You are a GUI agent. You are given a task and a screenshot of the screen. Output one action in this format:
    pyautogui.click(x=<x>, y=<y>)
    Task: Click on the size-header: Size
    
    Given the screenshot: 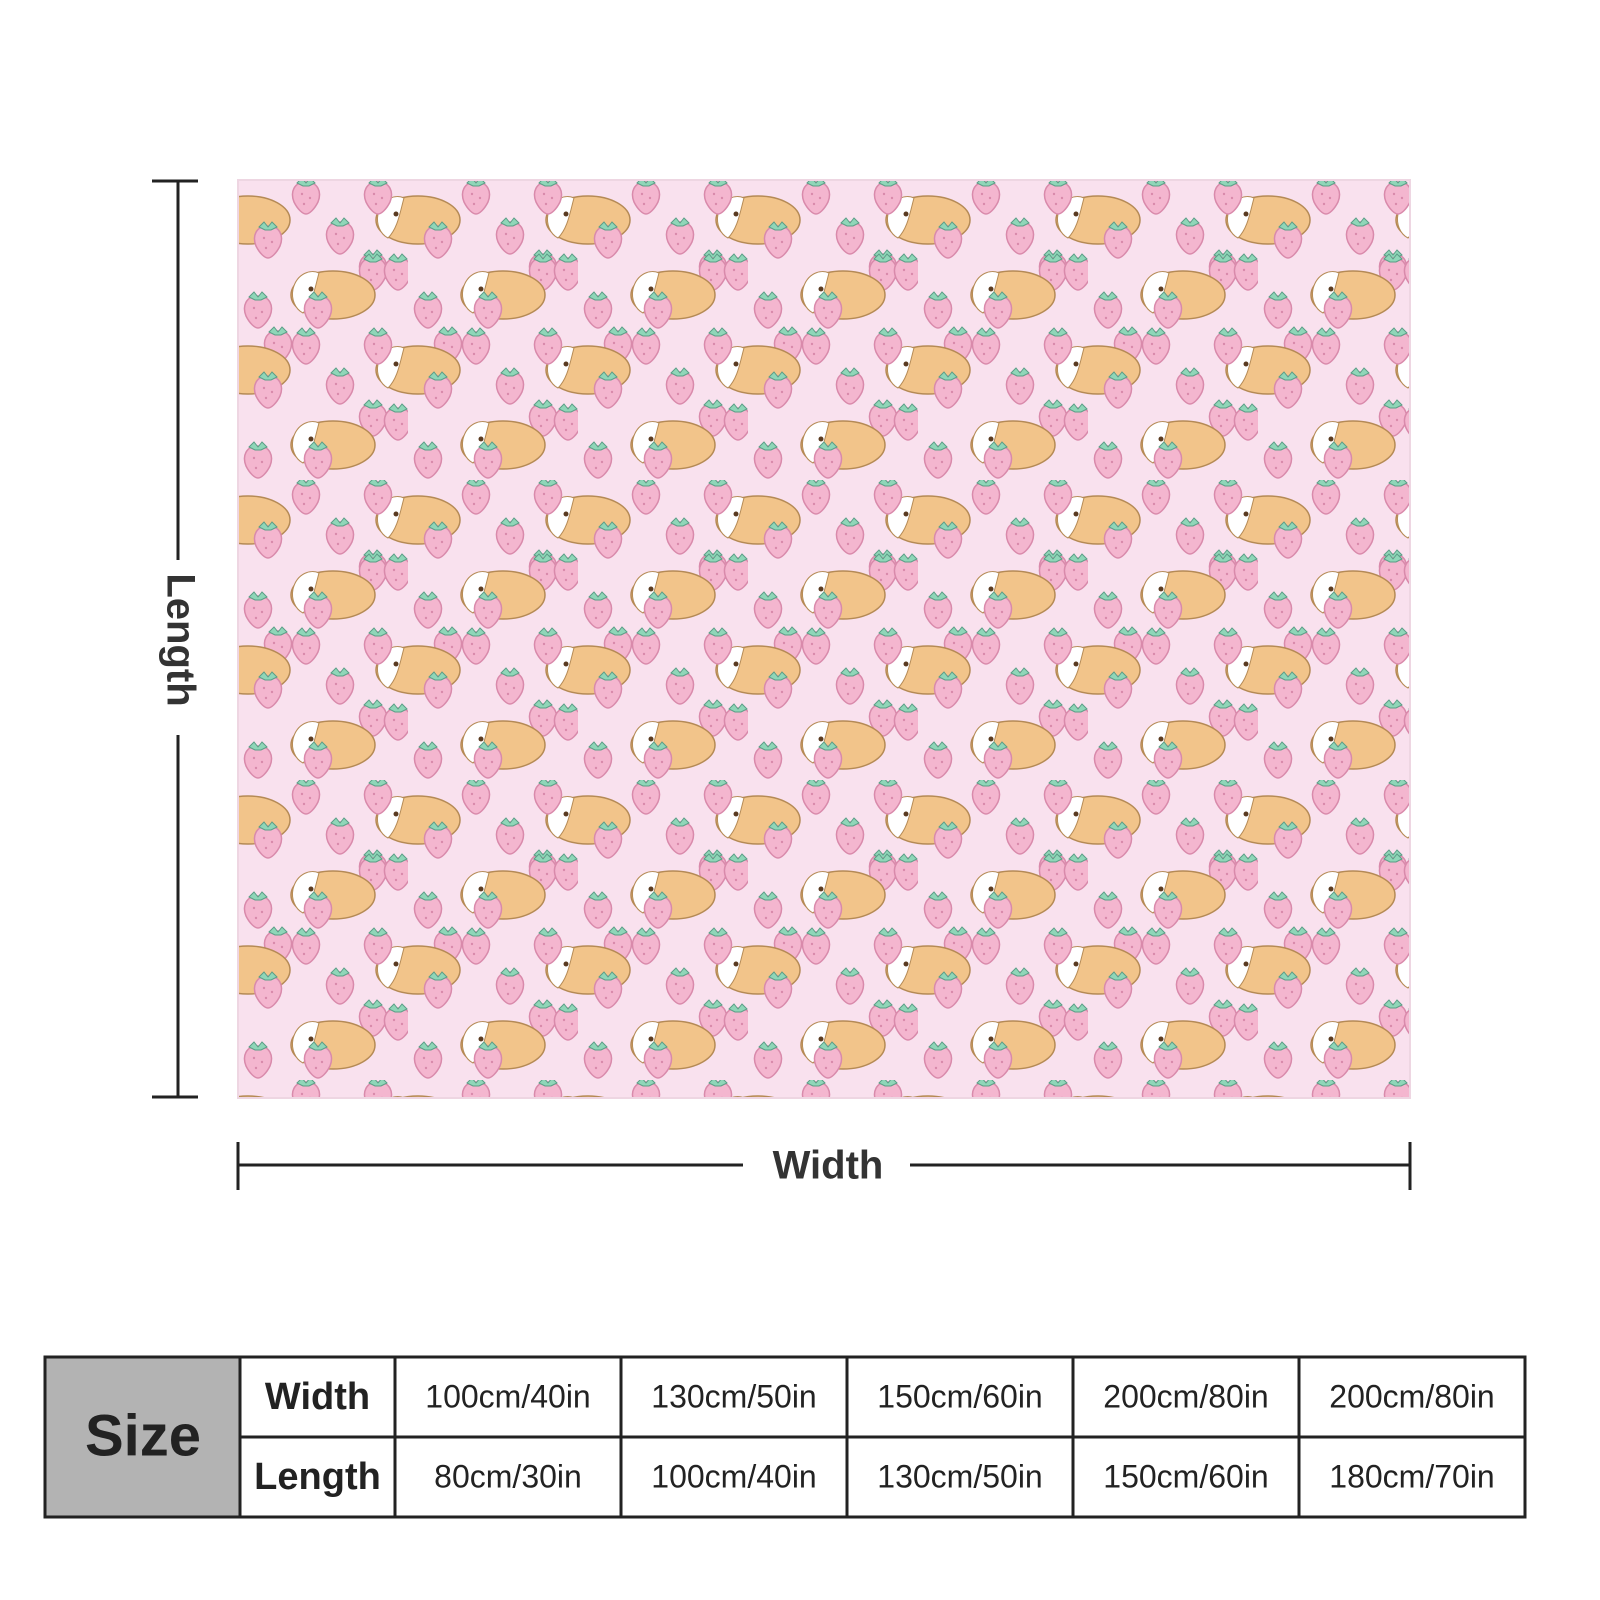 What is the action you would take?
    pyautogui.click(x=143, y=1435)
    